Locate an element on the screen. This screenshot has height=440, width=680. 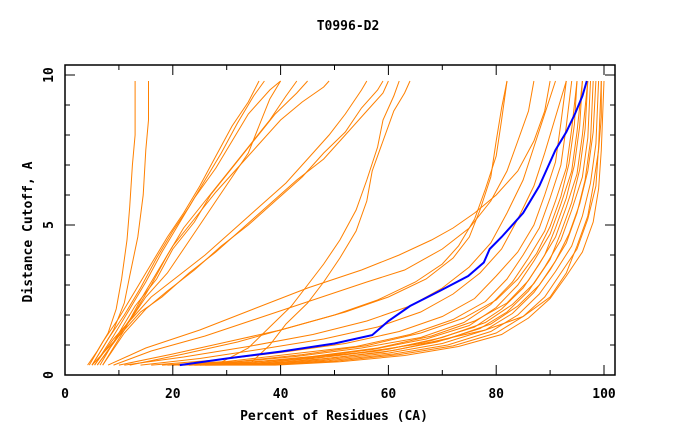
y-axis-label: Distance Cutoff, A is located at coordinates (28, 231).